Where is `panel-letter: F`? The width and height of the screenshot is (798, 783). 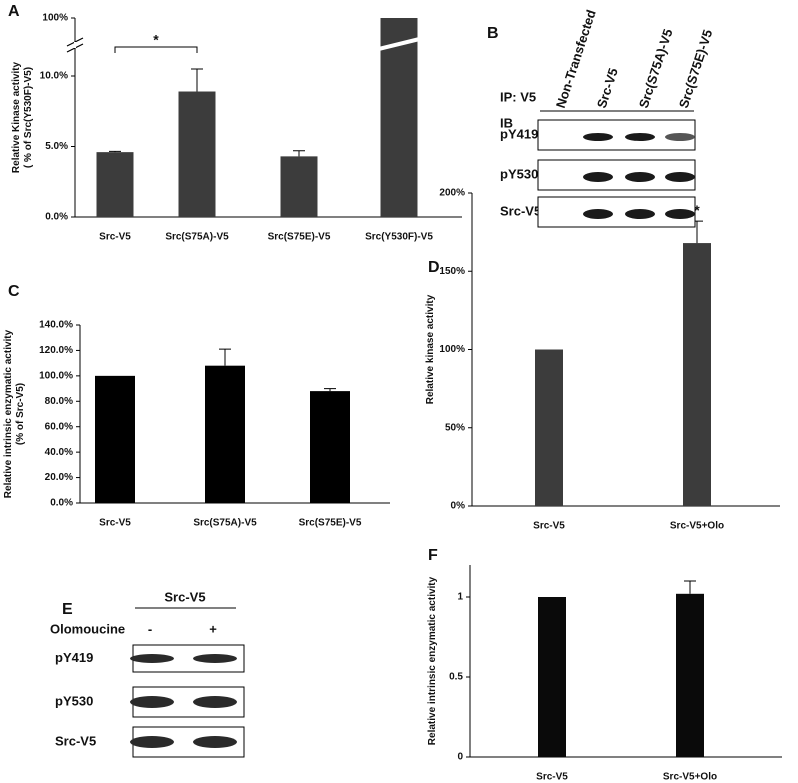 panel-letter: F is located at coordinates (433, 555).